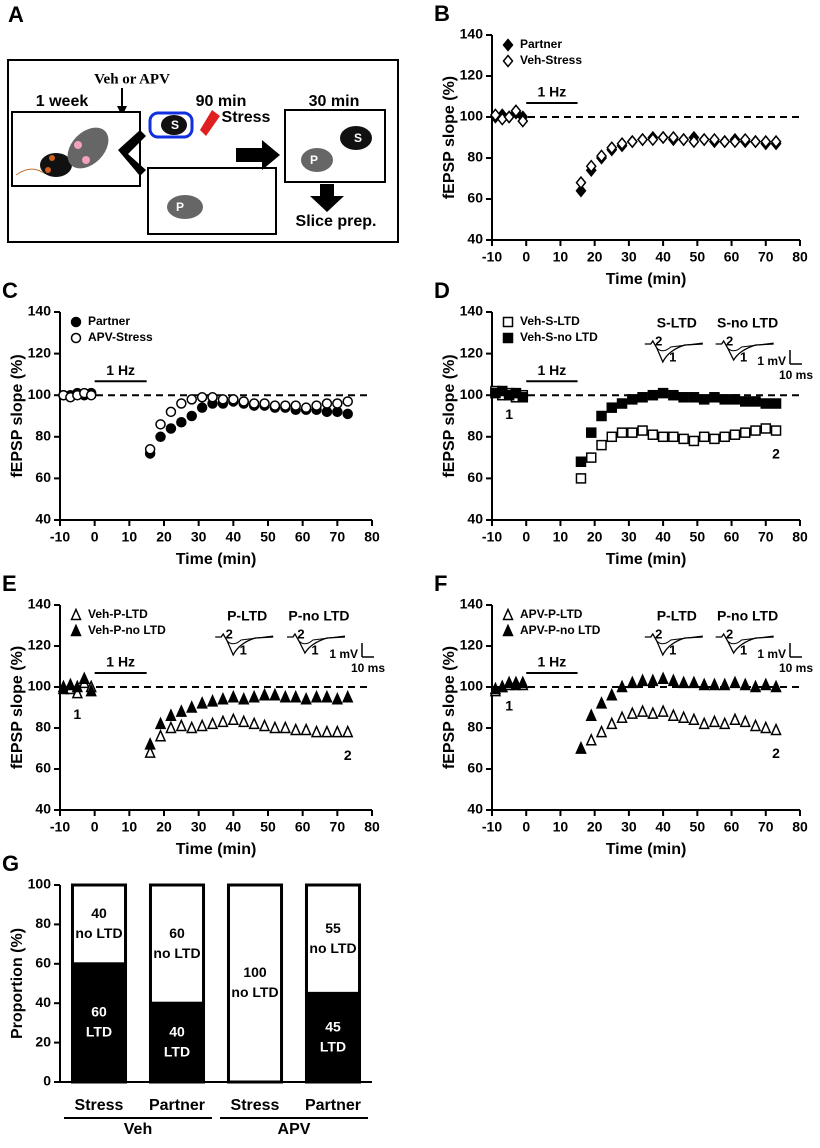 The height and width of the screenshot is (1148, 820). Describe the element at coordinates (348, 755) in the screenshot. I see `point-label: 2` at that location.